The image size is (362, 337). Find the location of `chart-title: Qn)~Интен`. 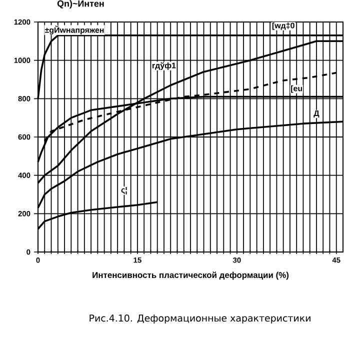

chart-title: Qn)~Интен is located at coordinates (80, 4).